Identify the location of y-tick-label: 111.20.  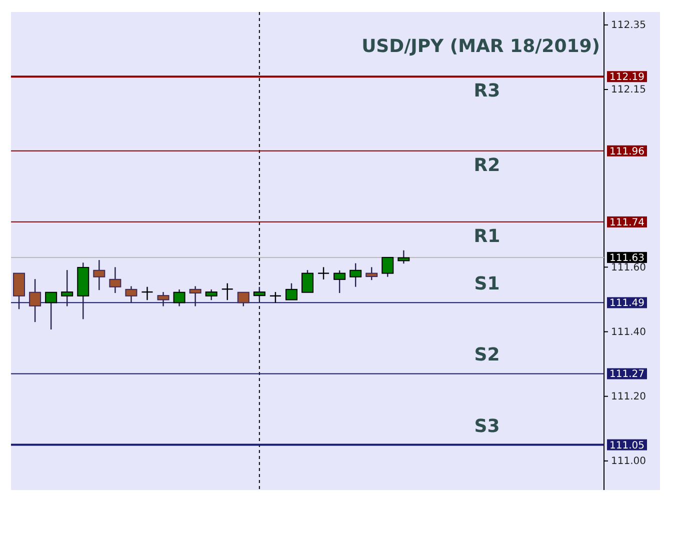
(628, 397).